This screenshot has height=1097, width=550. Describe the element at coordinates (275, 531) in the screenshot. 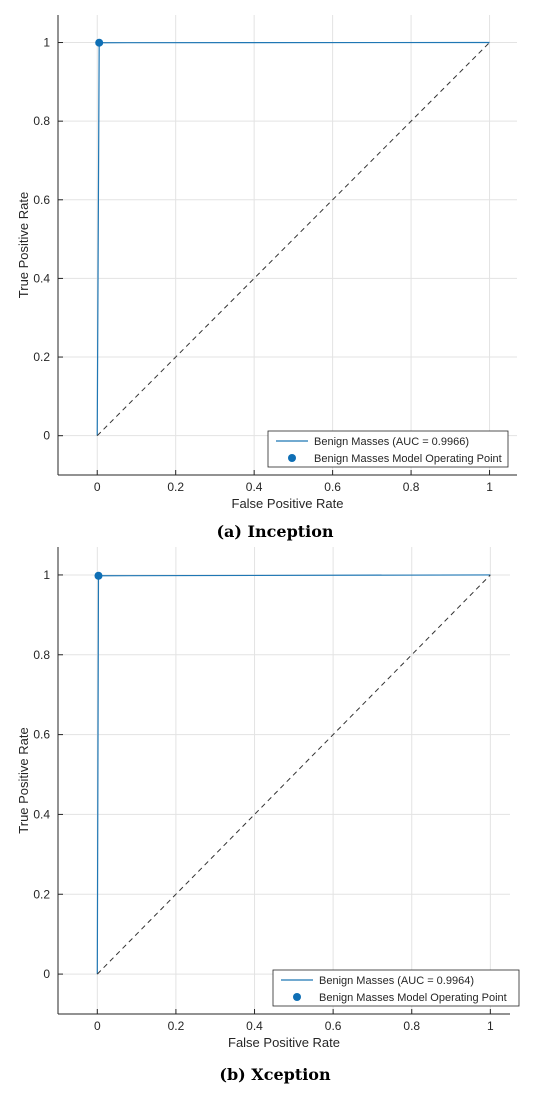

I see `chart-caption: (a) Inception` at that location.